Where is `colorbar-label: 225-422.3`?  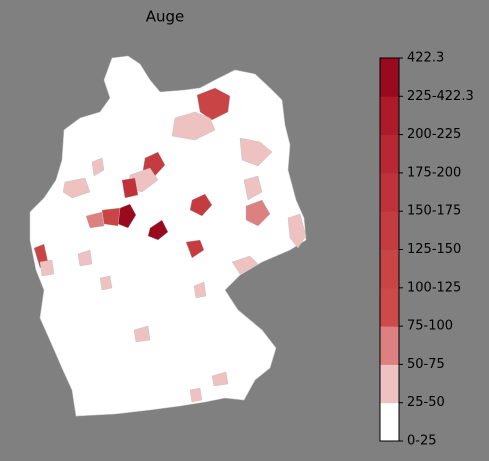 colorbar-label: 225-422.3 is located at coordinates (440, 96).